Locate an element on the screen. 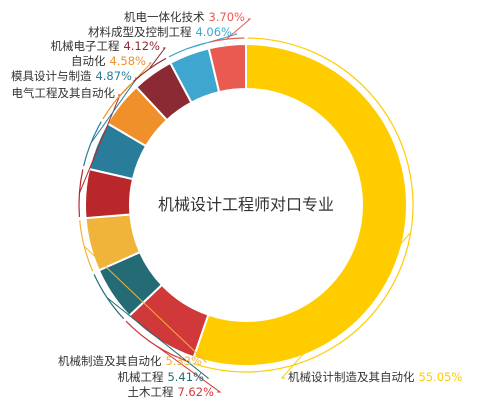 This screenshot has width=494, height=408. slice-label-7: 自动化 4.58% is located at coordinates (108, 61).